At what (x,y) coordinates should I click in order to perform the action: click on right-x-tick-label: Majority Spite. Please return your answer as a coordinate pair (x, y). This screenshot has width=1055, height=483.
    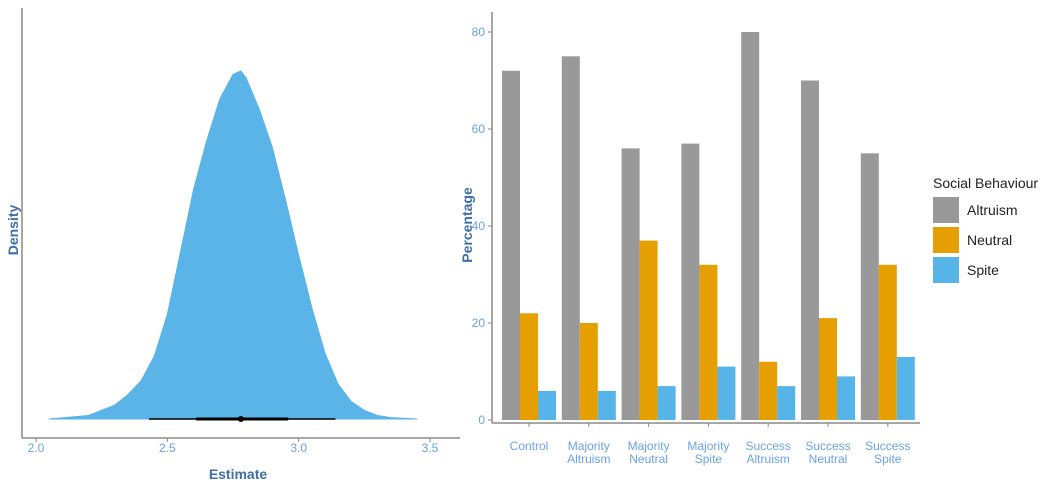
    Looking at the image, I should click on (708, 452).